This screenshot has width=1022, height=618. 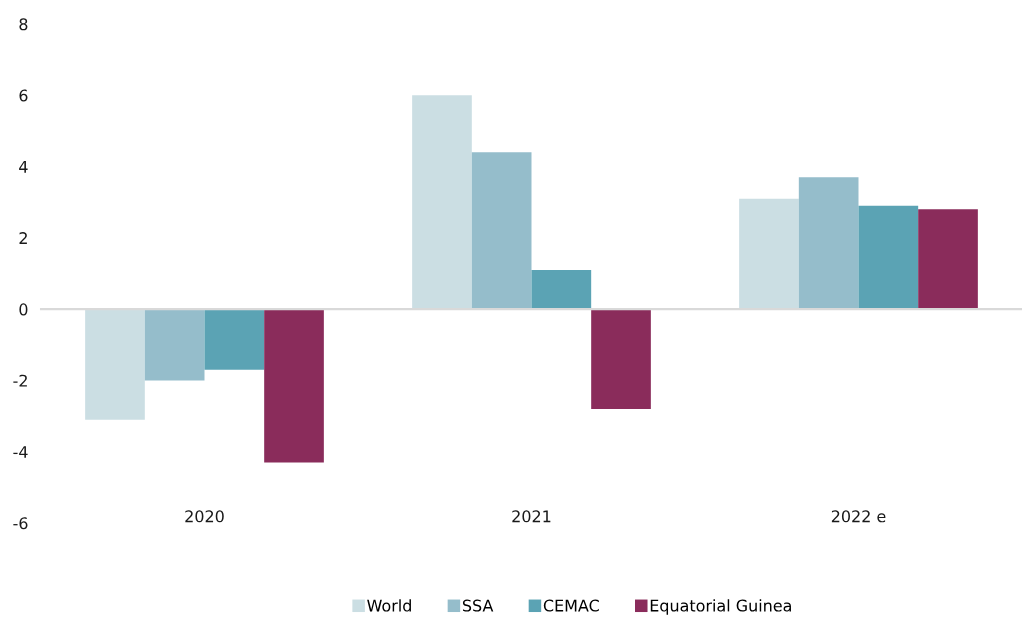 I want to click on legend-label: CEMAC, so click(x=571, y=605).